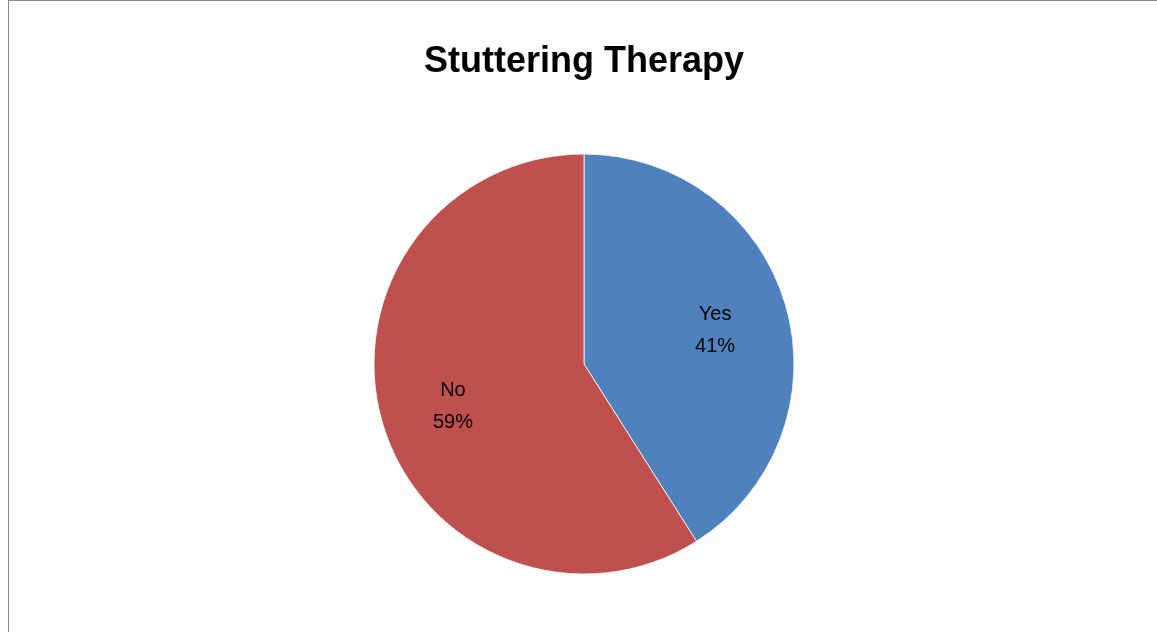  Describe the element at coordinates (453, 389) in the screenshot. I see `slice-label: No` at that location.